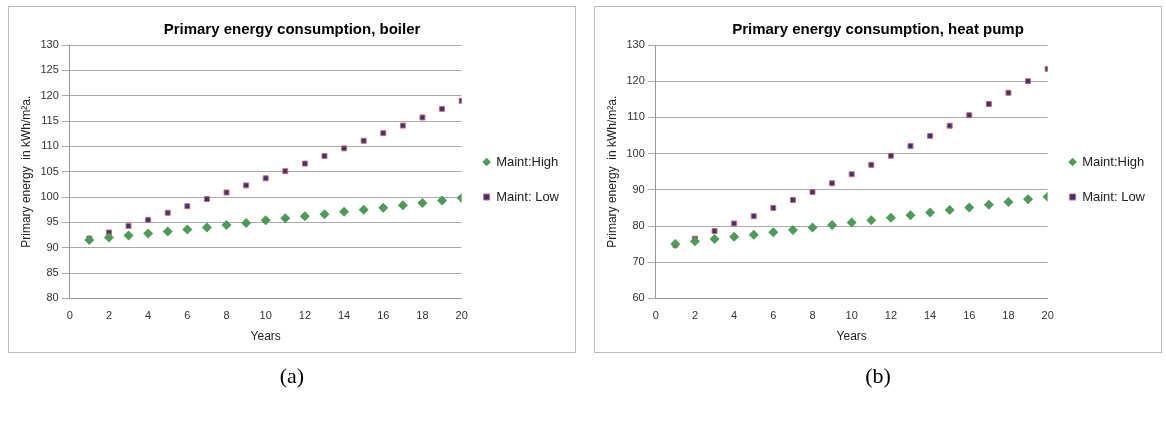  What do you see at coordinates (878, 376) in the screenshot?
I see `text: (b)` at bounding box center [878, 376].